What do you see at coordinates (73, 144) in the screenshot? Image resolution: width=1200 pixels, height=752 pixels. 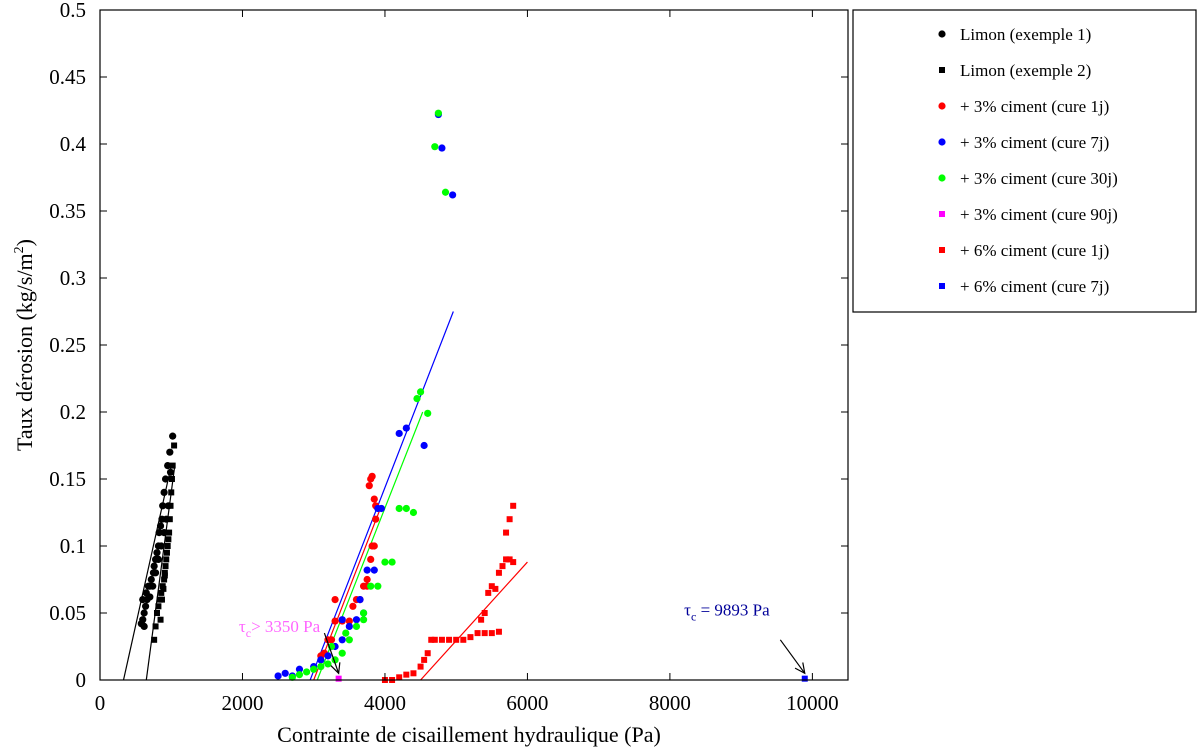 I see `y-tick-label: 0.4` at bounding box center [73, 144].